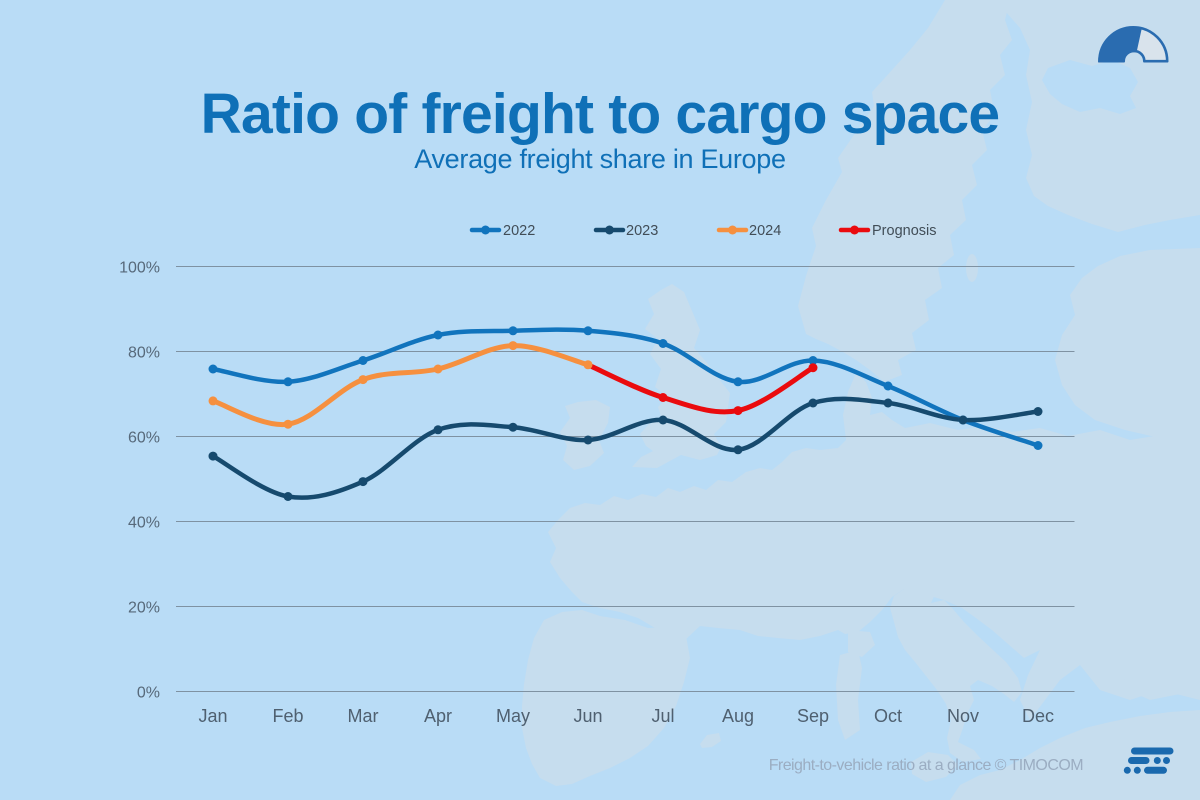  I want to click on svg-text: Jun, so click(587, 716).